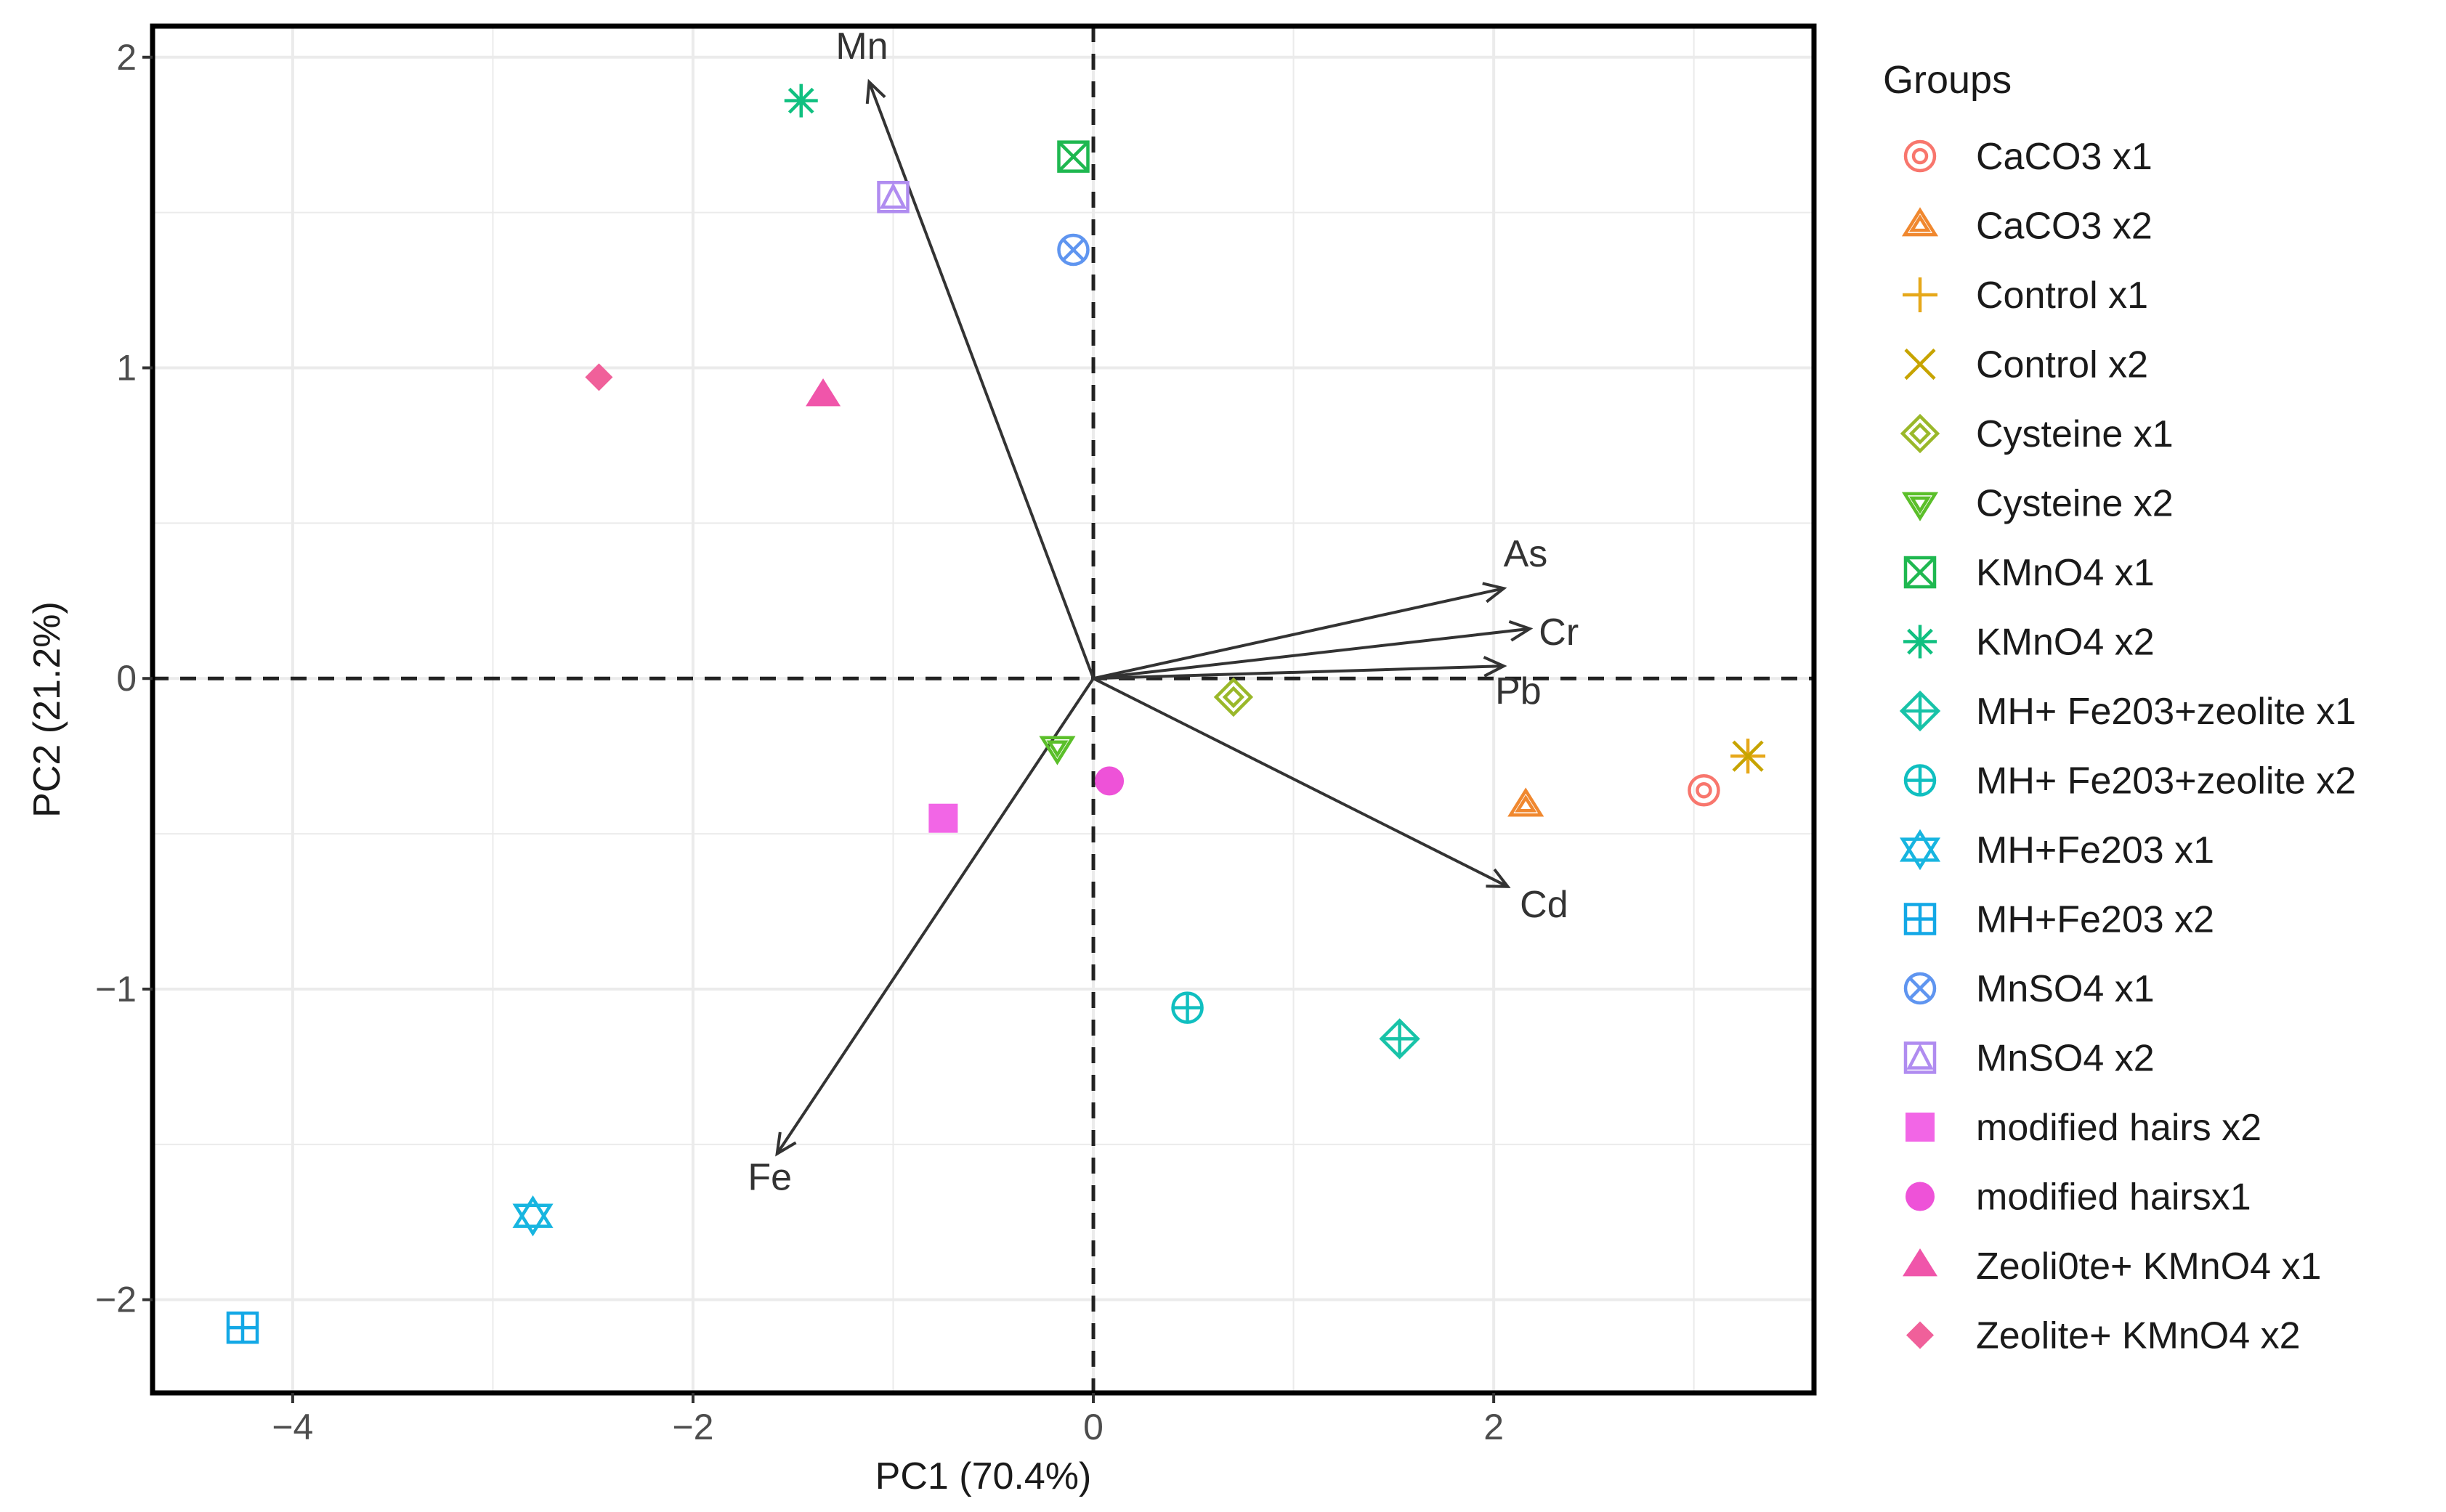  I want to click on legend-key-mh-fe203-x2, so click(1920, 919).